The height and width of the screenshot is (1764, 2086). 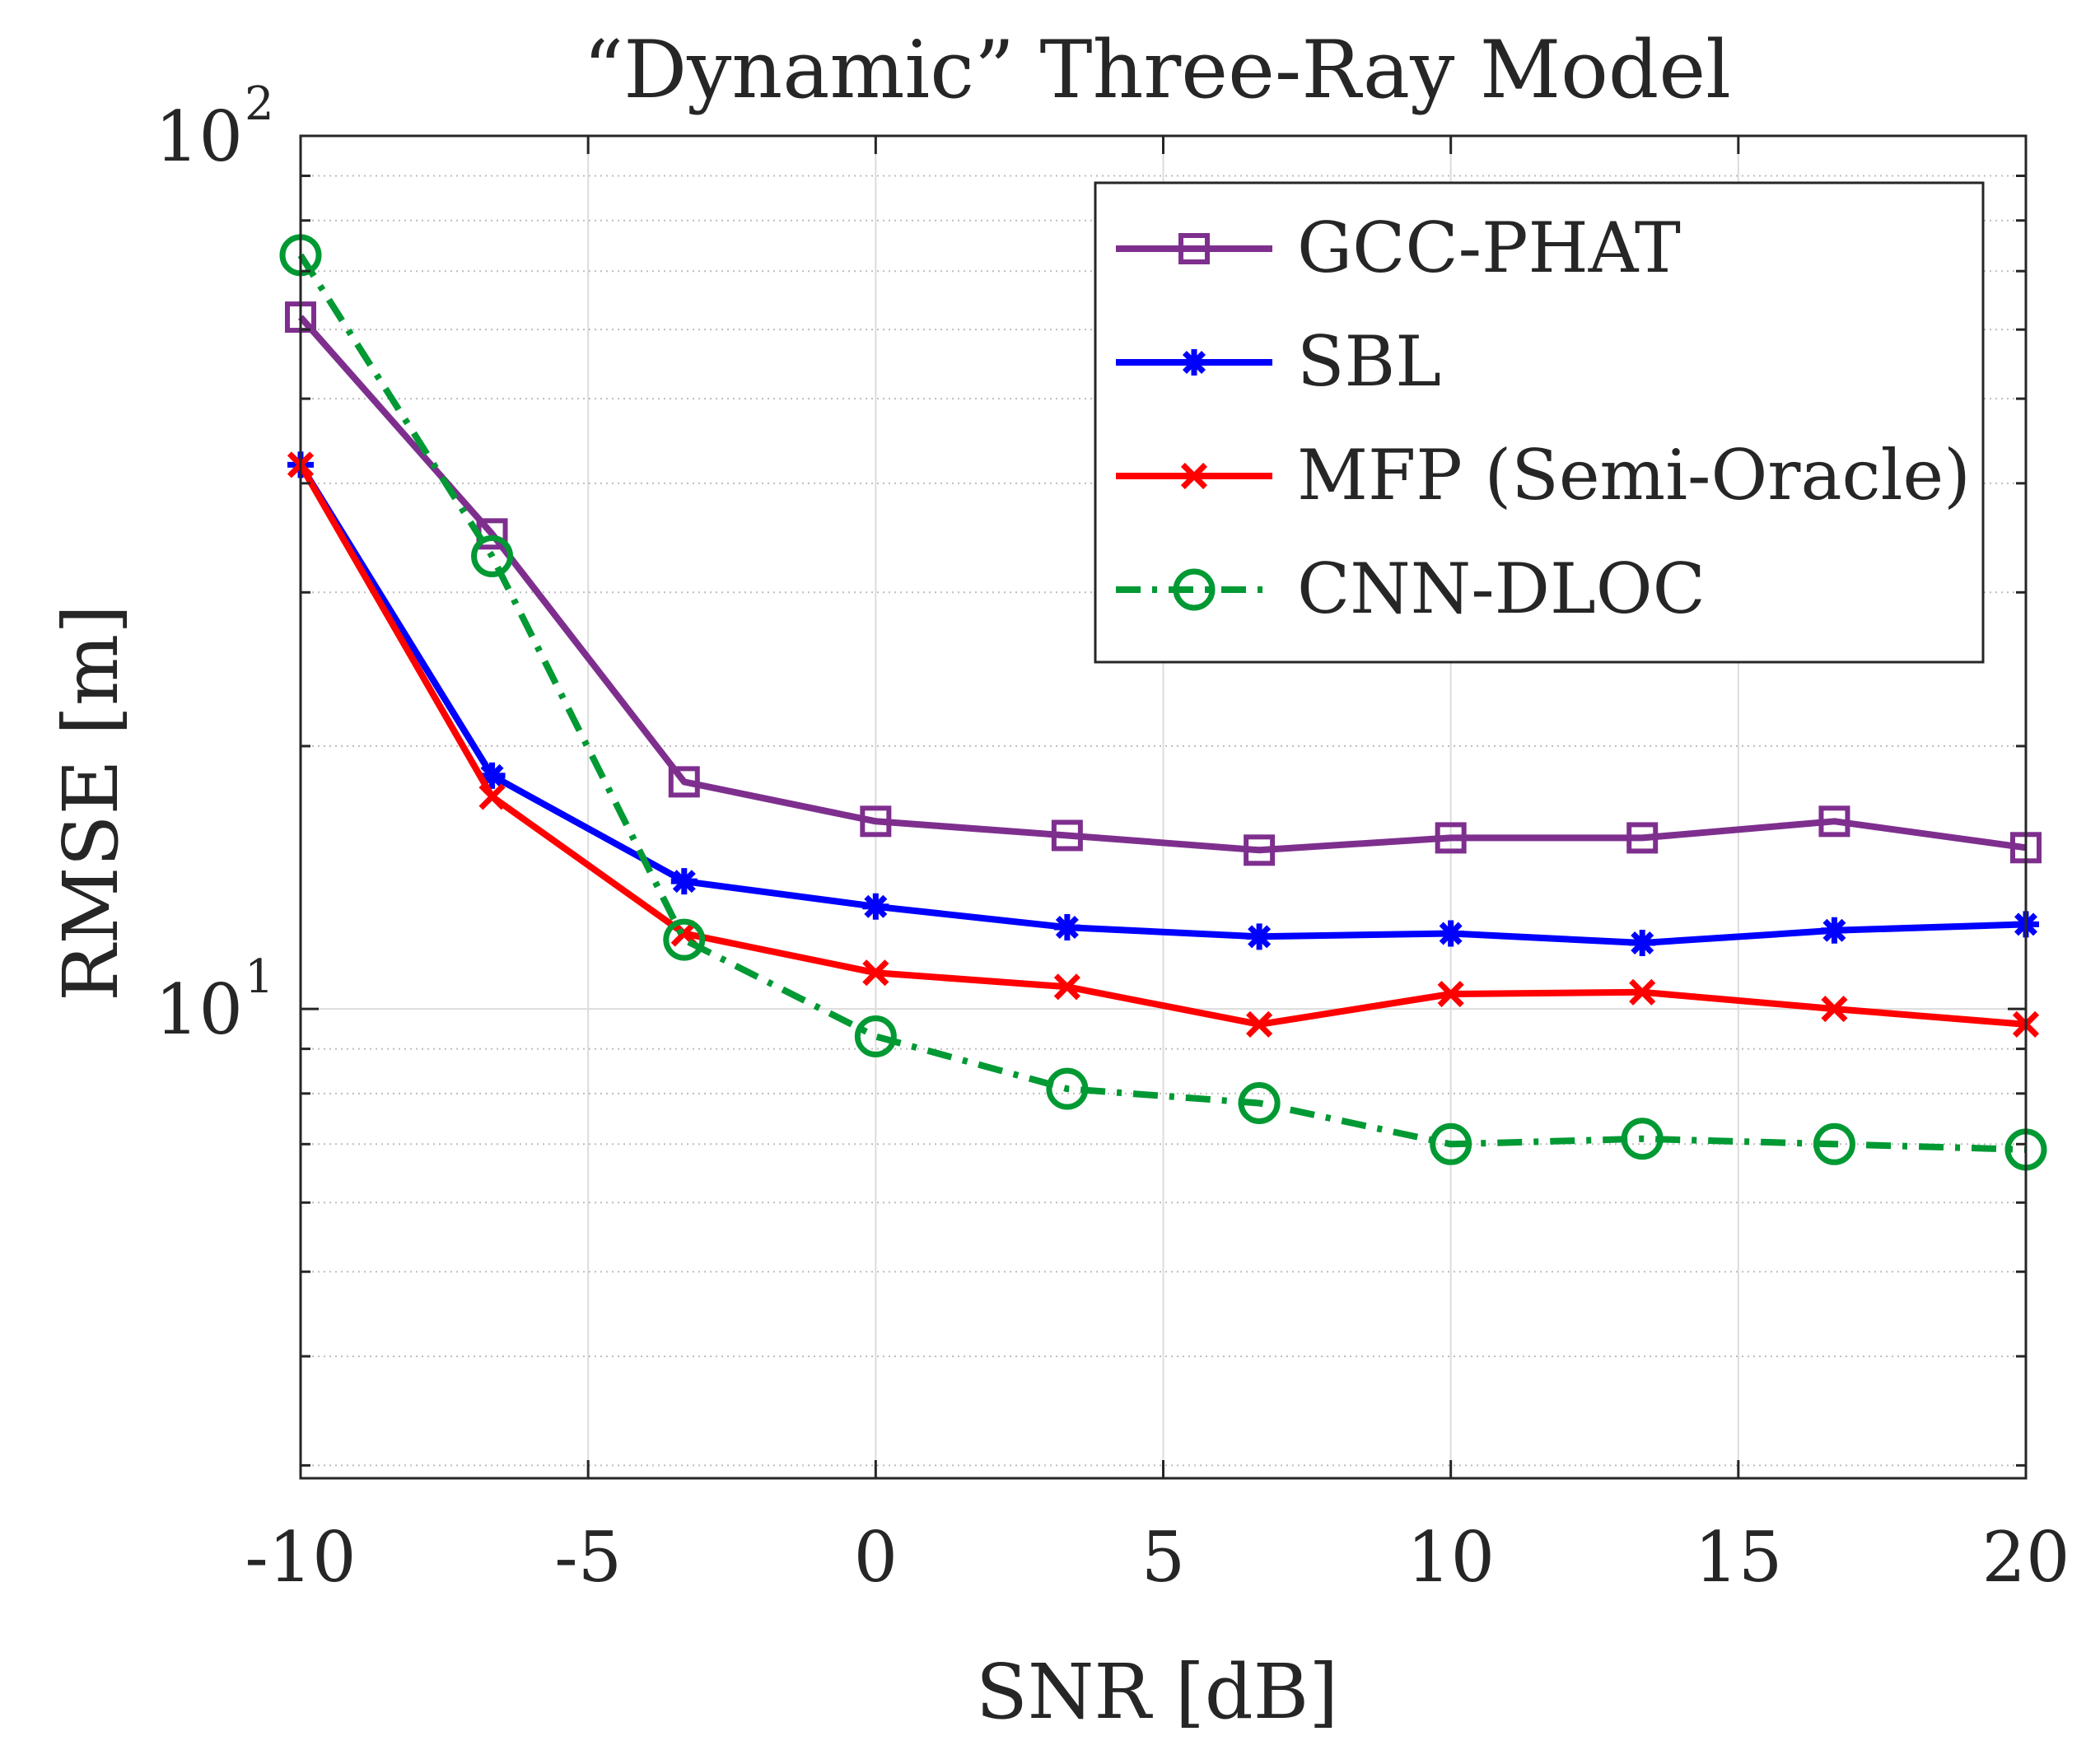 I want to click on legend-entry: GCC-PHAT, so click(x=1398, y=248).